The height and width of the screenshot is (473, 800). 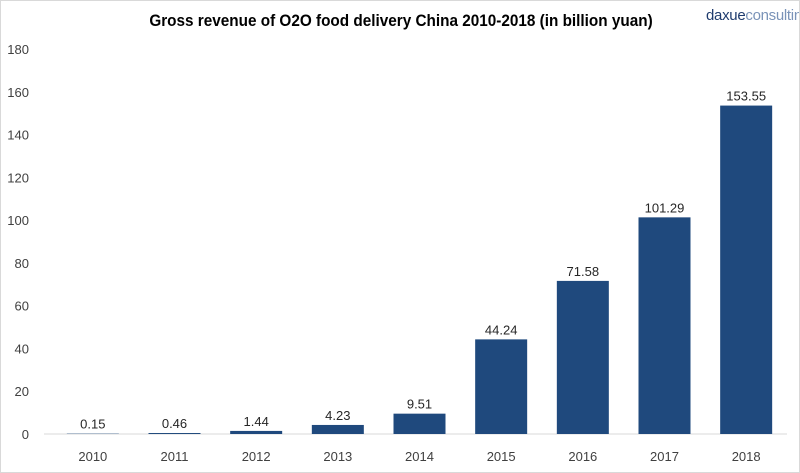 What do you see at coordinates (665, 207) in the screenshot?
I see `data-label: 101.29` at bounding box center [665, 207].